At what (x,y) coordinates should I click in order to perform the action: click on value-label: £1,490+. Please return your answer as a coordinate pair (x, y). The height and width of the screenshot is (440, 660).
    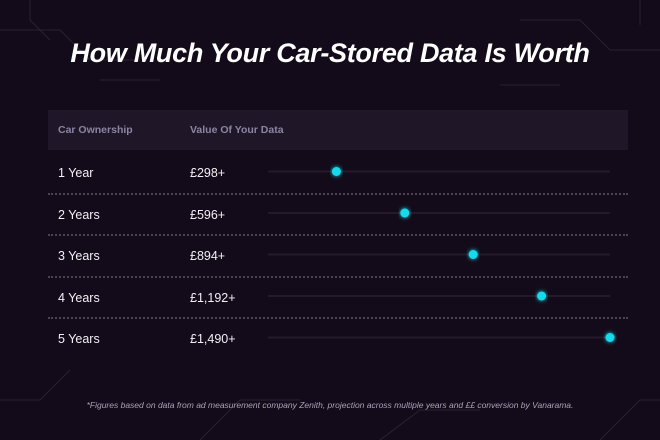
    Looking at the image, I should click on (213, 339).